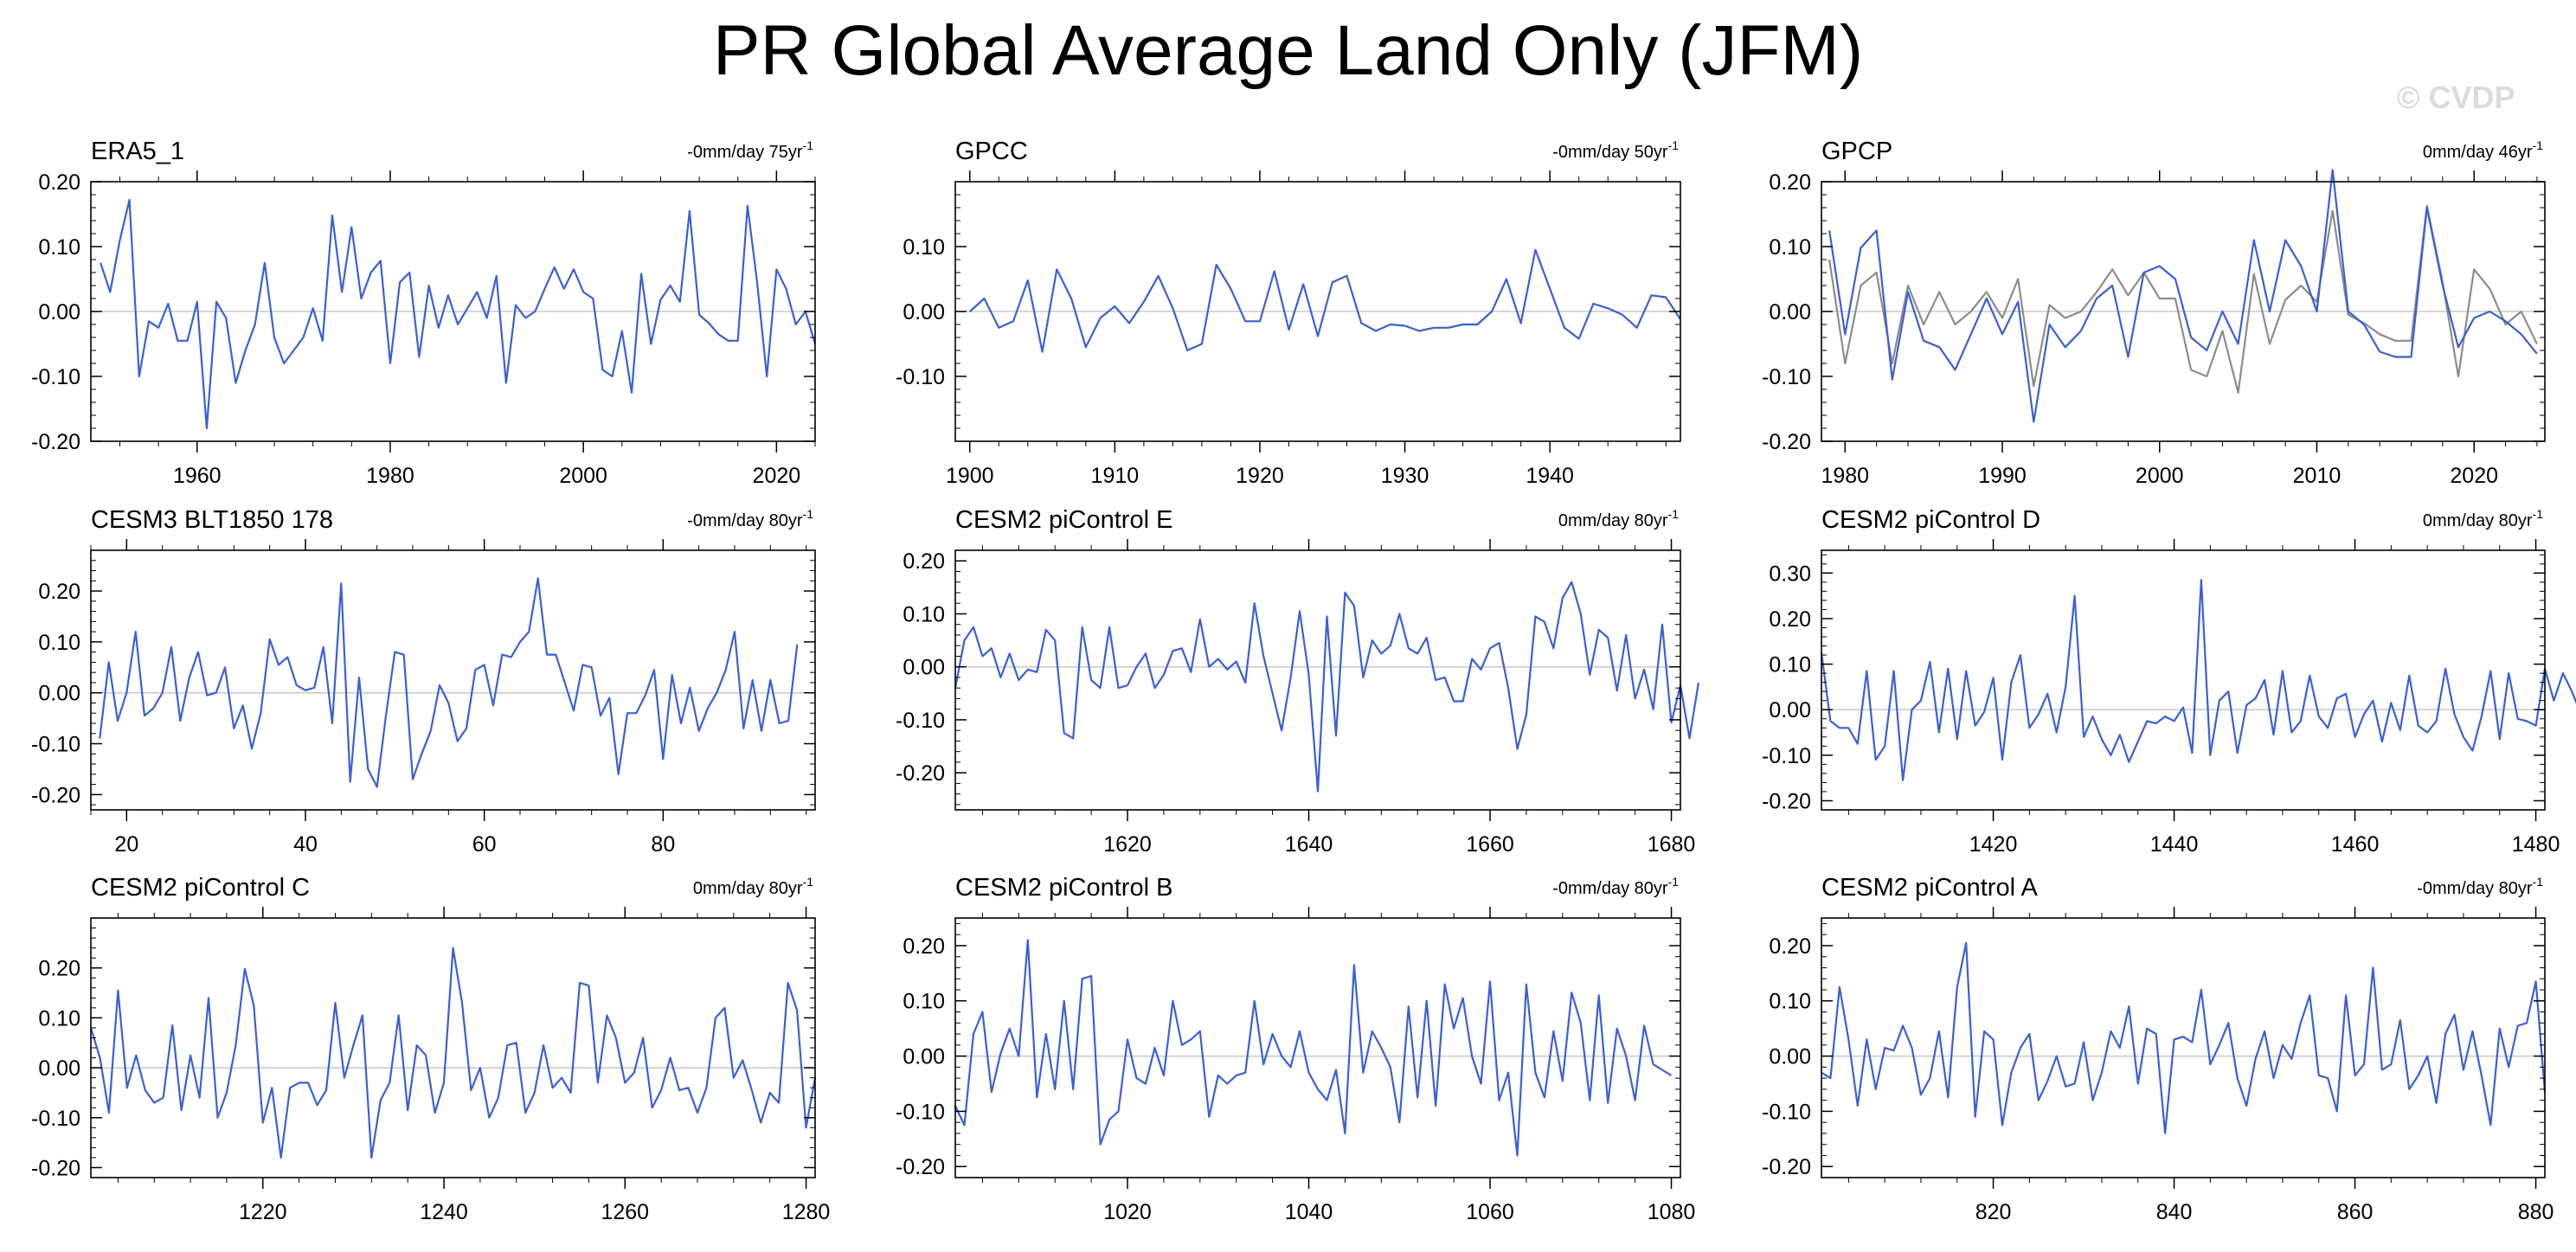 The image size is (2576, 1252). I want to click on y-tick-label: 0.30, so click(1790, 574).